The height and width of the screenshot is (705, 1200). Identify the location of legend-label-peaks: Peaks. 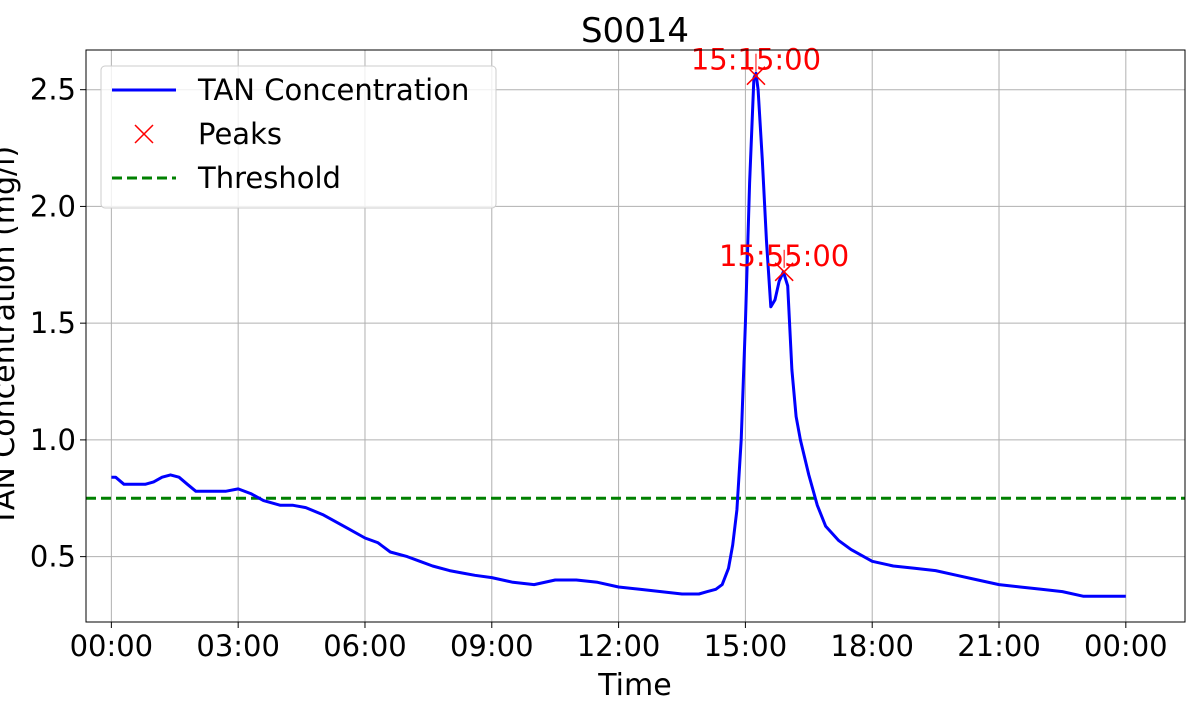
(240, 134).